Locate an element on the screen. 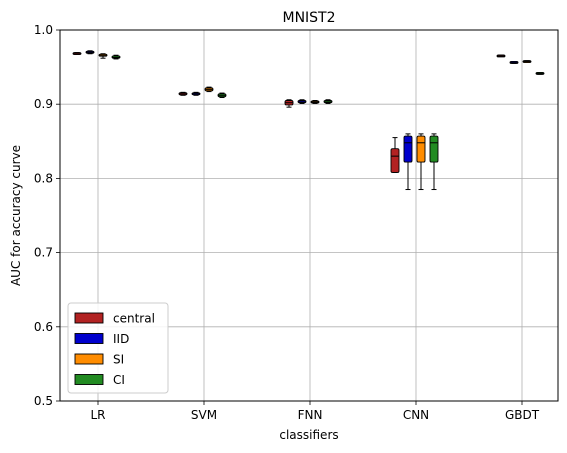  box-SI-CNN is located at coordinates (421, 162).